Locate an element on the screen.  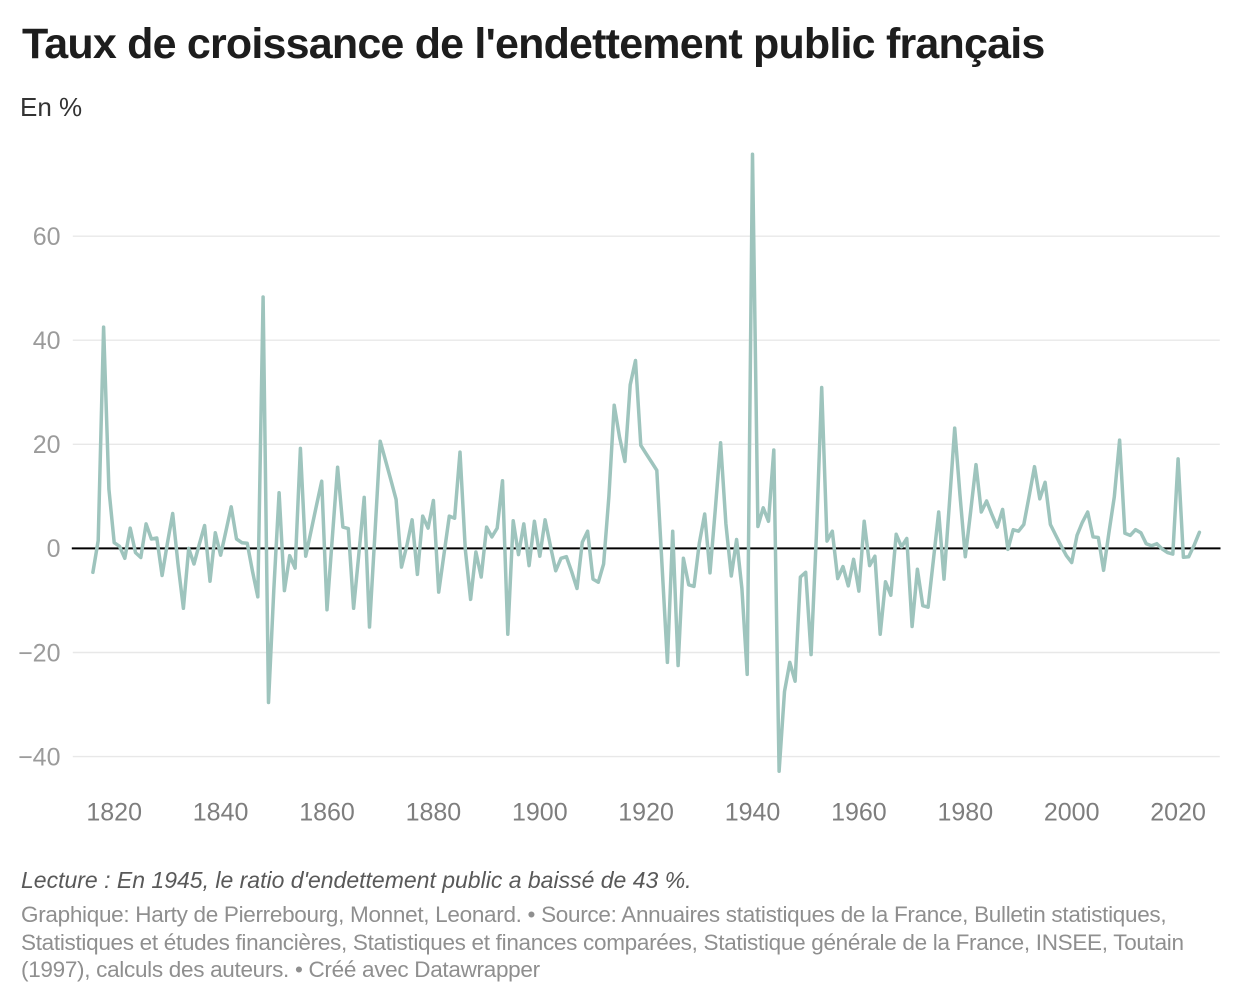
svg-text: −20 is located at coordinates (39, 653).